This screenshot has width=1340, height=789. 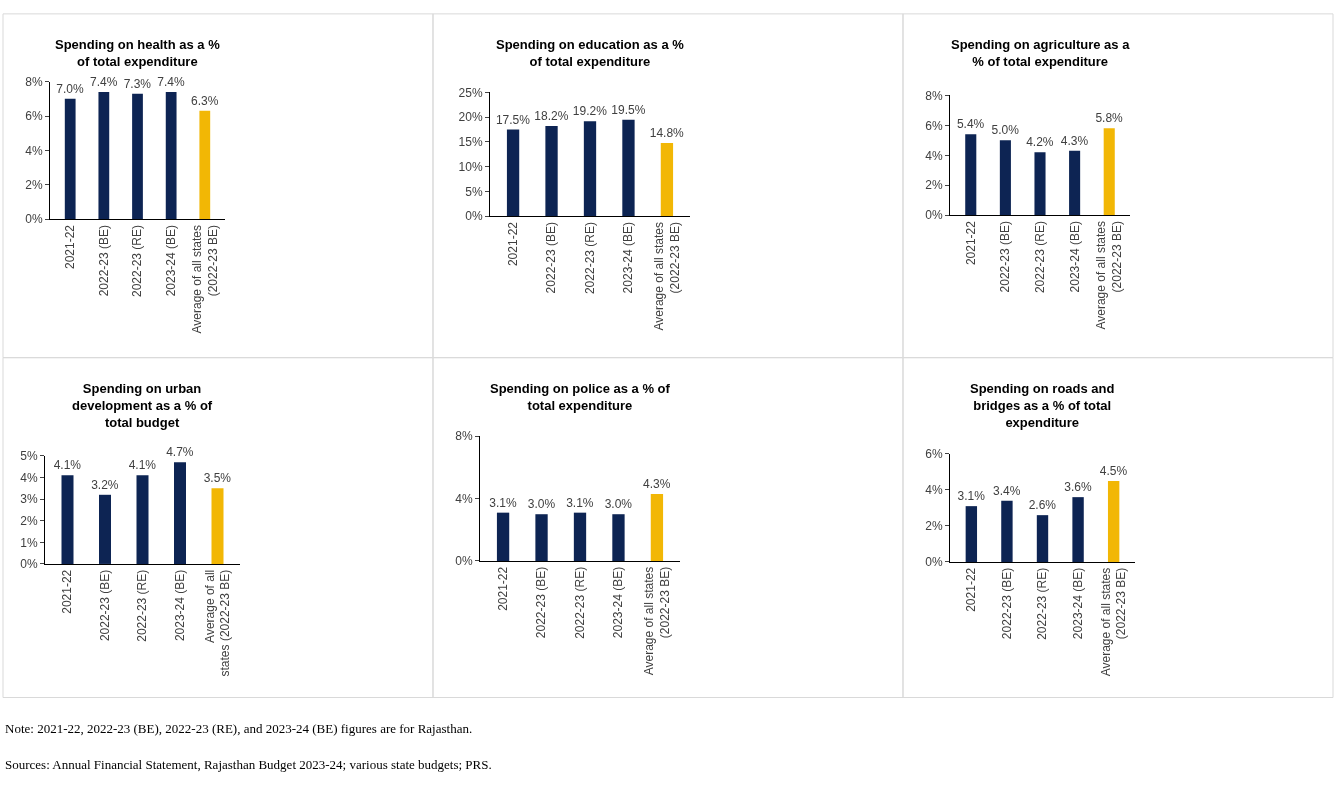 What do you see at coordinates (29, 456) in the screenshot?
I see `y-tick-label: 5%` at bounding box center [29, 456].